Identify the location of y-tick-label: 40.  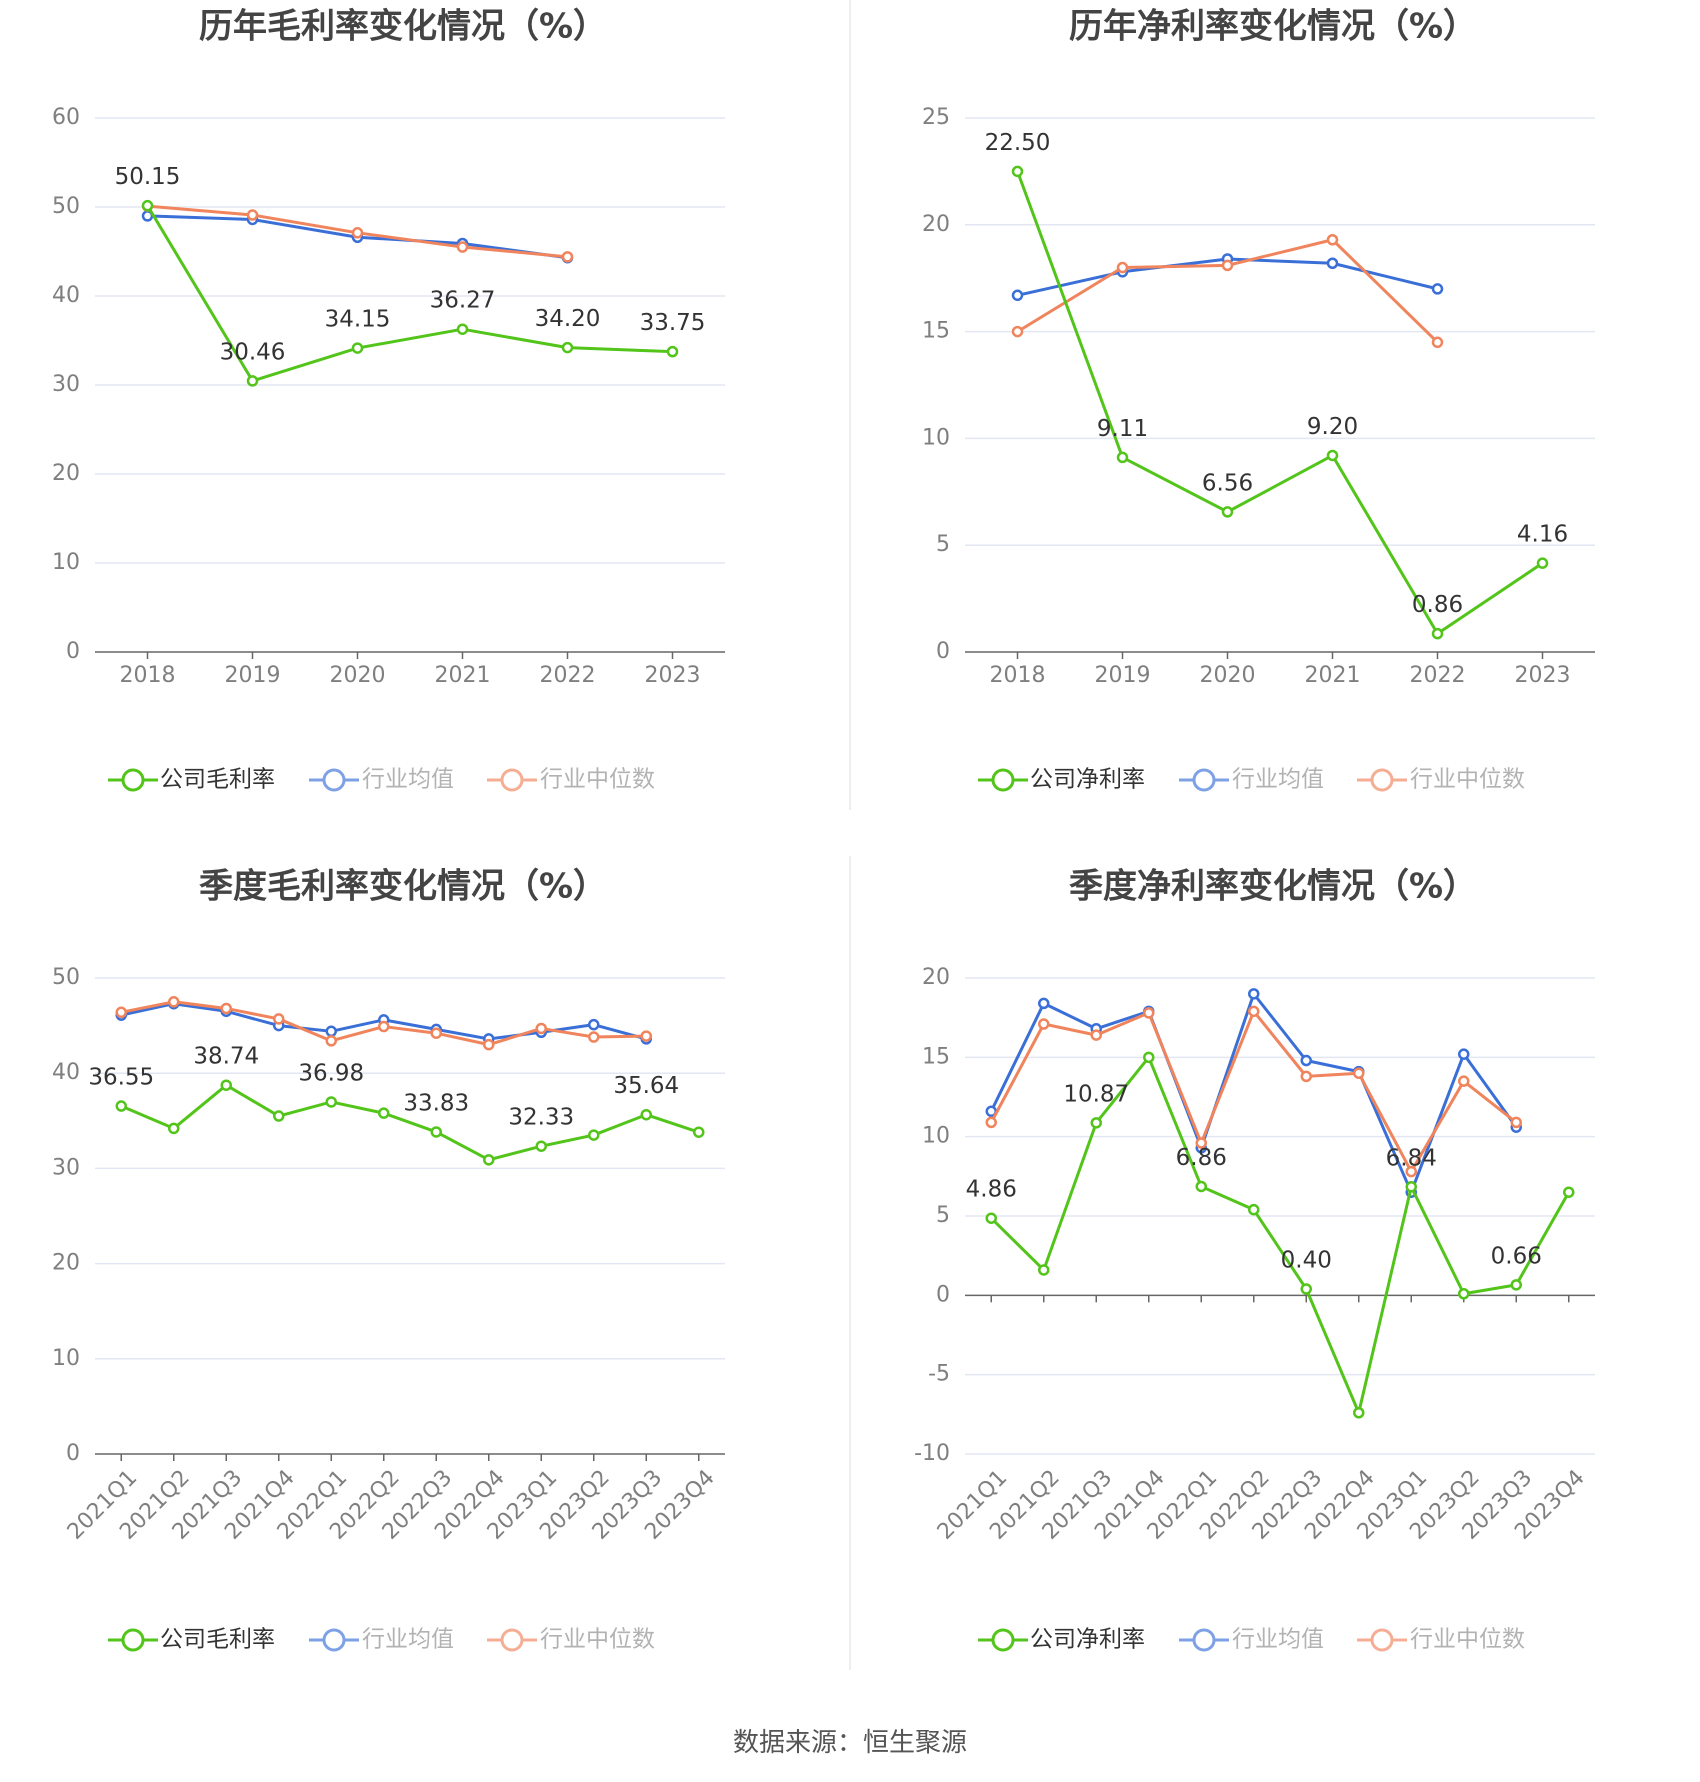
(66, 295).